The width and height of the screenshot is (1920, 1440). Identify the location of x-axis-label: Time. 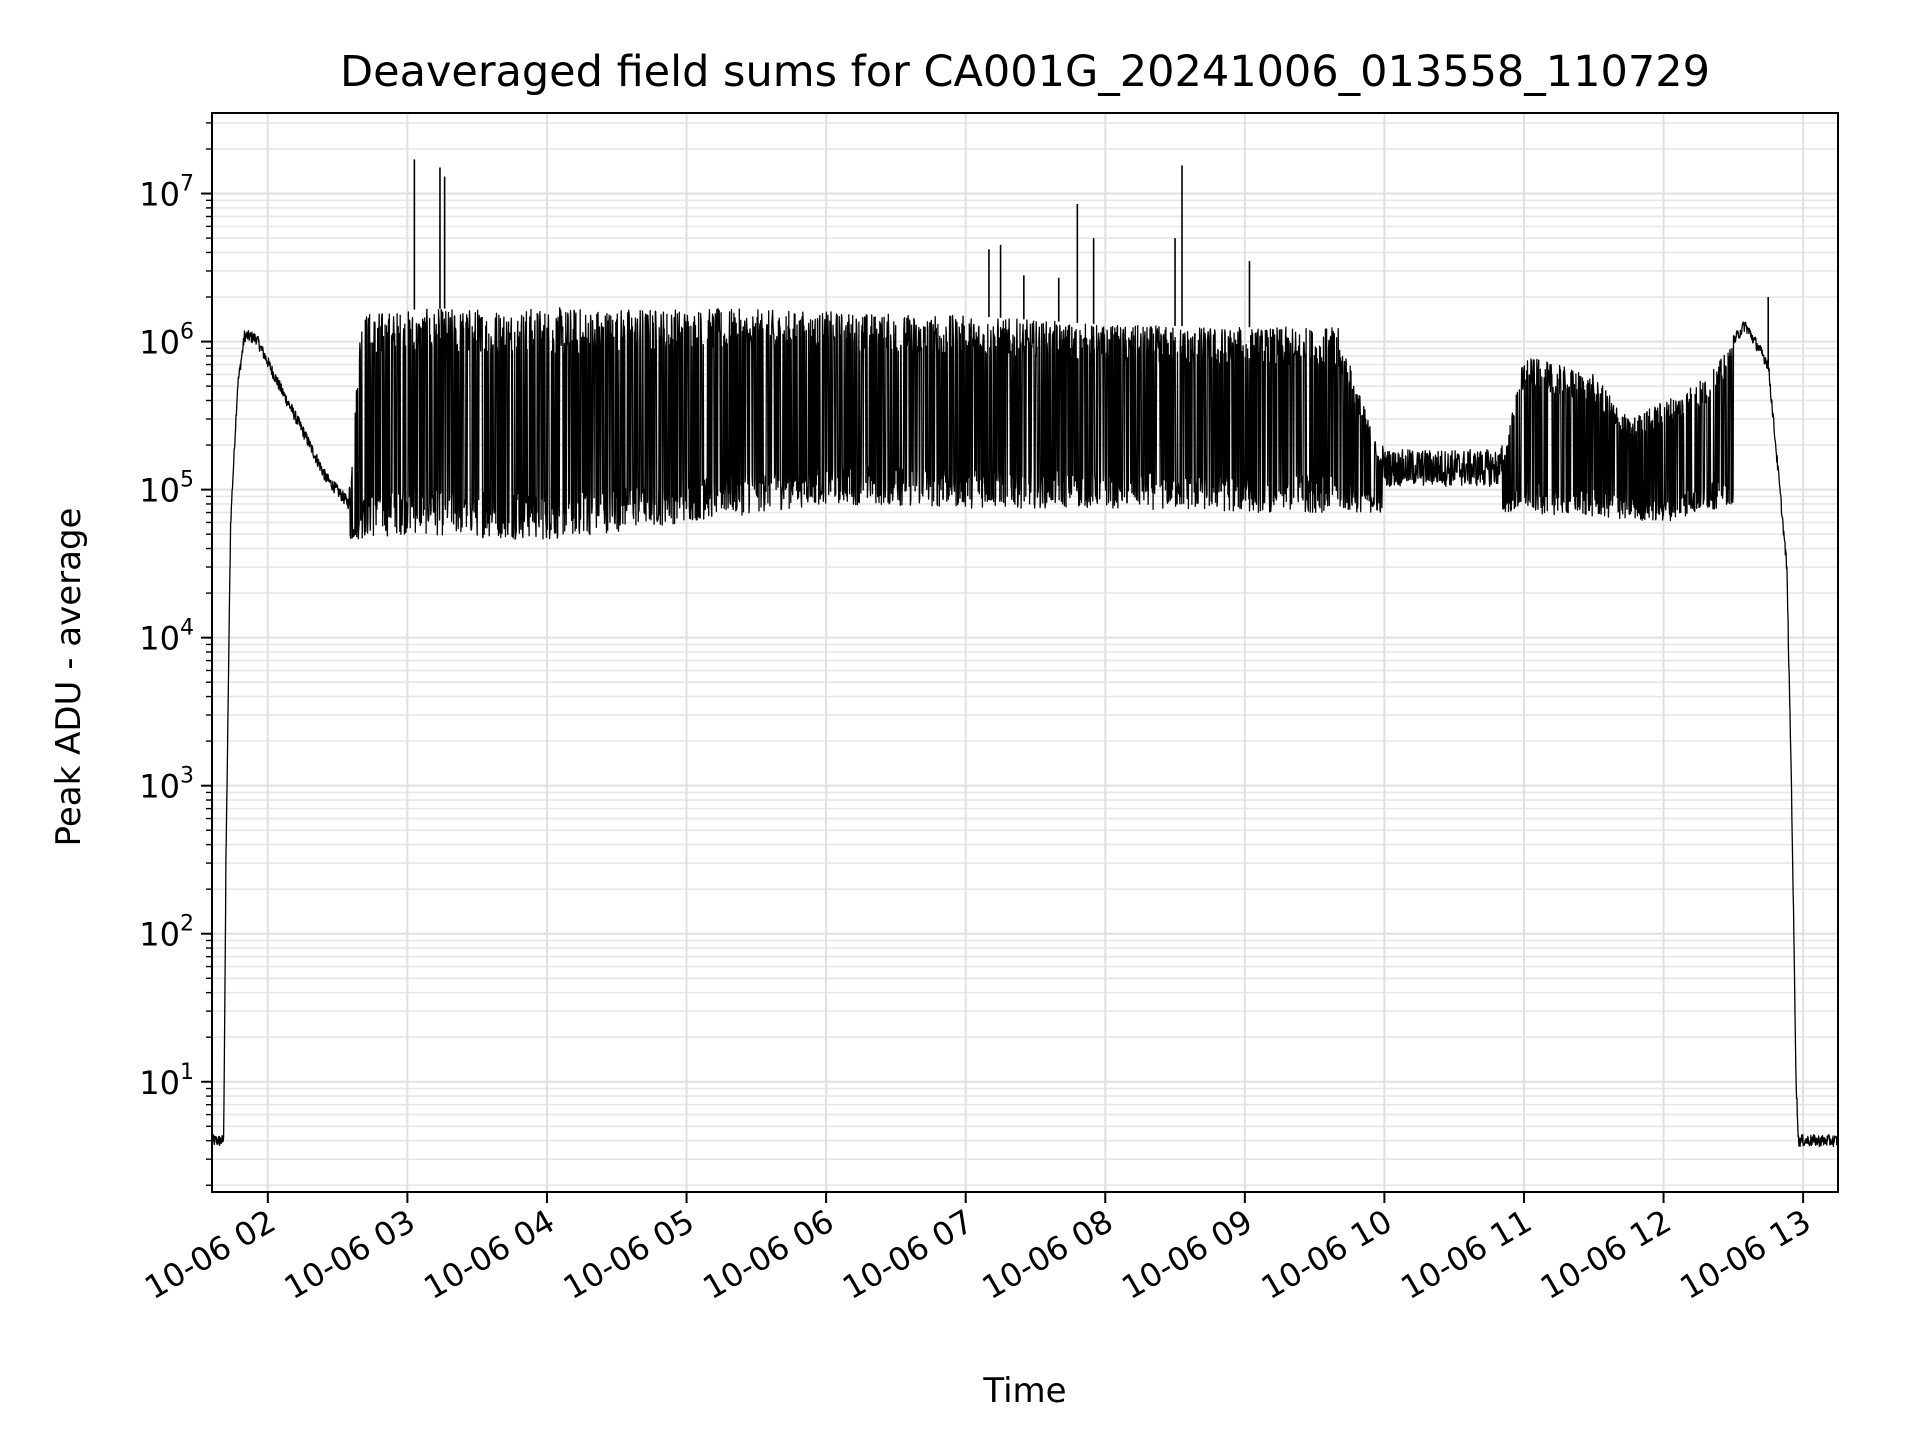
(1024, 1391).